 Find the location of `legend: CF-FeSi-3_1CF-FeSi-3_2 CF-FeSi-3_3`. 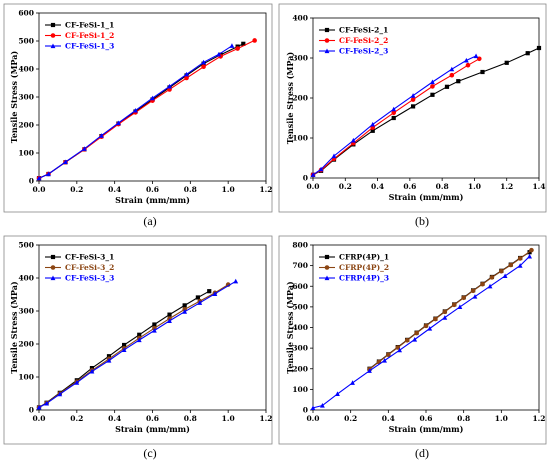

legend: CF-FeSi-3_1CF-FeSi-3_2 CF-FeSi-3_3 is located at coordinates (79, 268).